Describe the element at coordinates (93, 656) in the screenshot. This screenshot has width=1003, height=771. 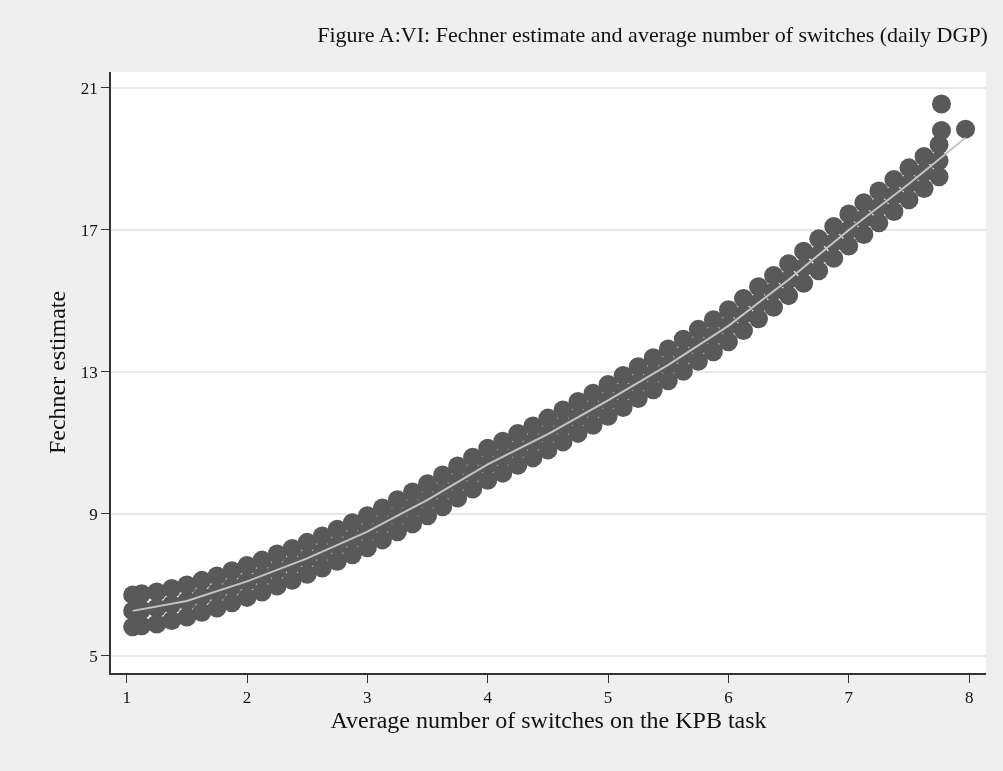
I see `y-tick-label: 5` at that location.